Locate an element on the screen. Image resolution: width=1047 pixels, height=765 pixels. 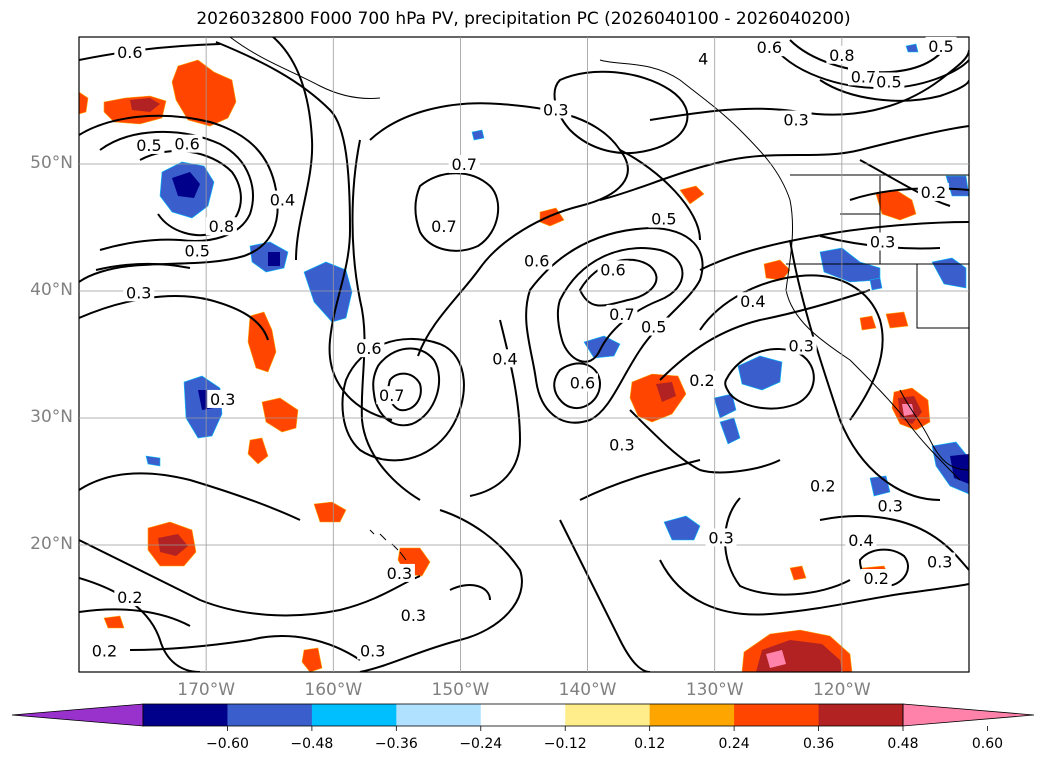
colorbar-tick-label: −0.24 is located at coordinates (481, 744).